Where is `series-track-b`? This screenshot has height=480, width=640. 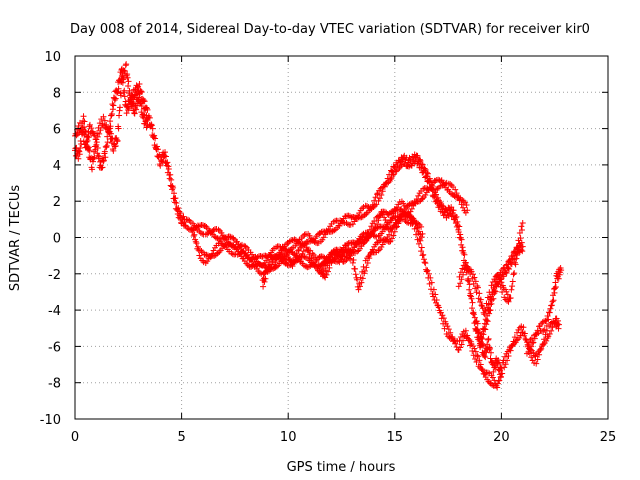 series-track-b is located at coordinates (111, 117).